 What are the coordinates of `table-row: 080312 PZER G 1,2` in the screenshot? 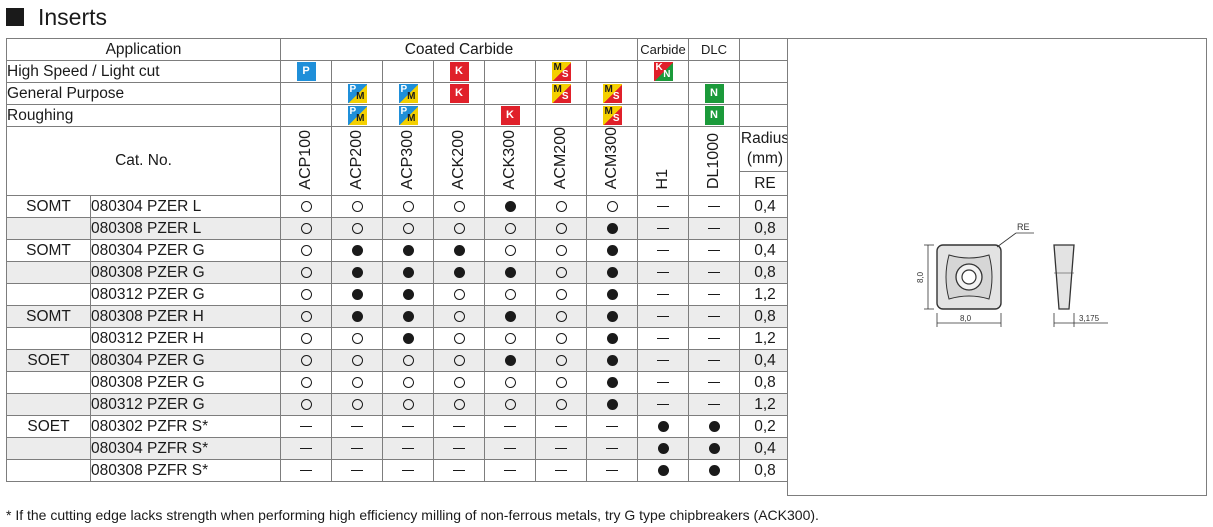 It's located at (398, 405).